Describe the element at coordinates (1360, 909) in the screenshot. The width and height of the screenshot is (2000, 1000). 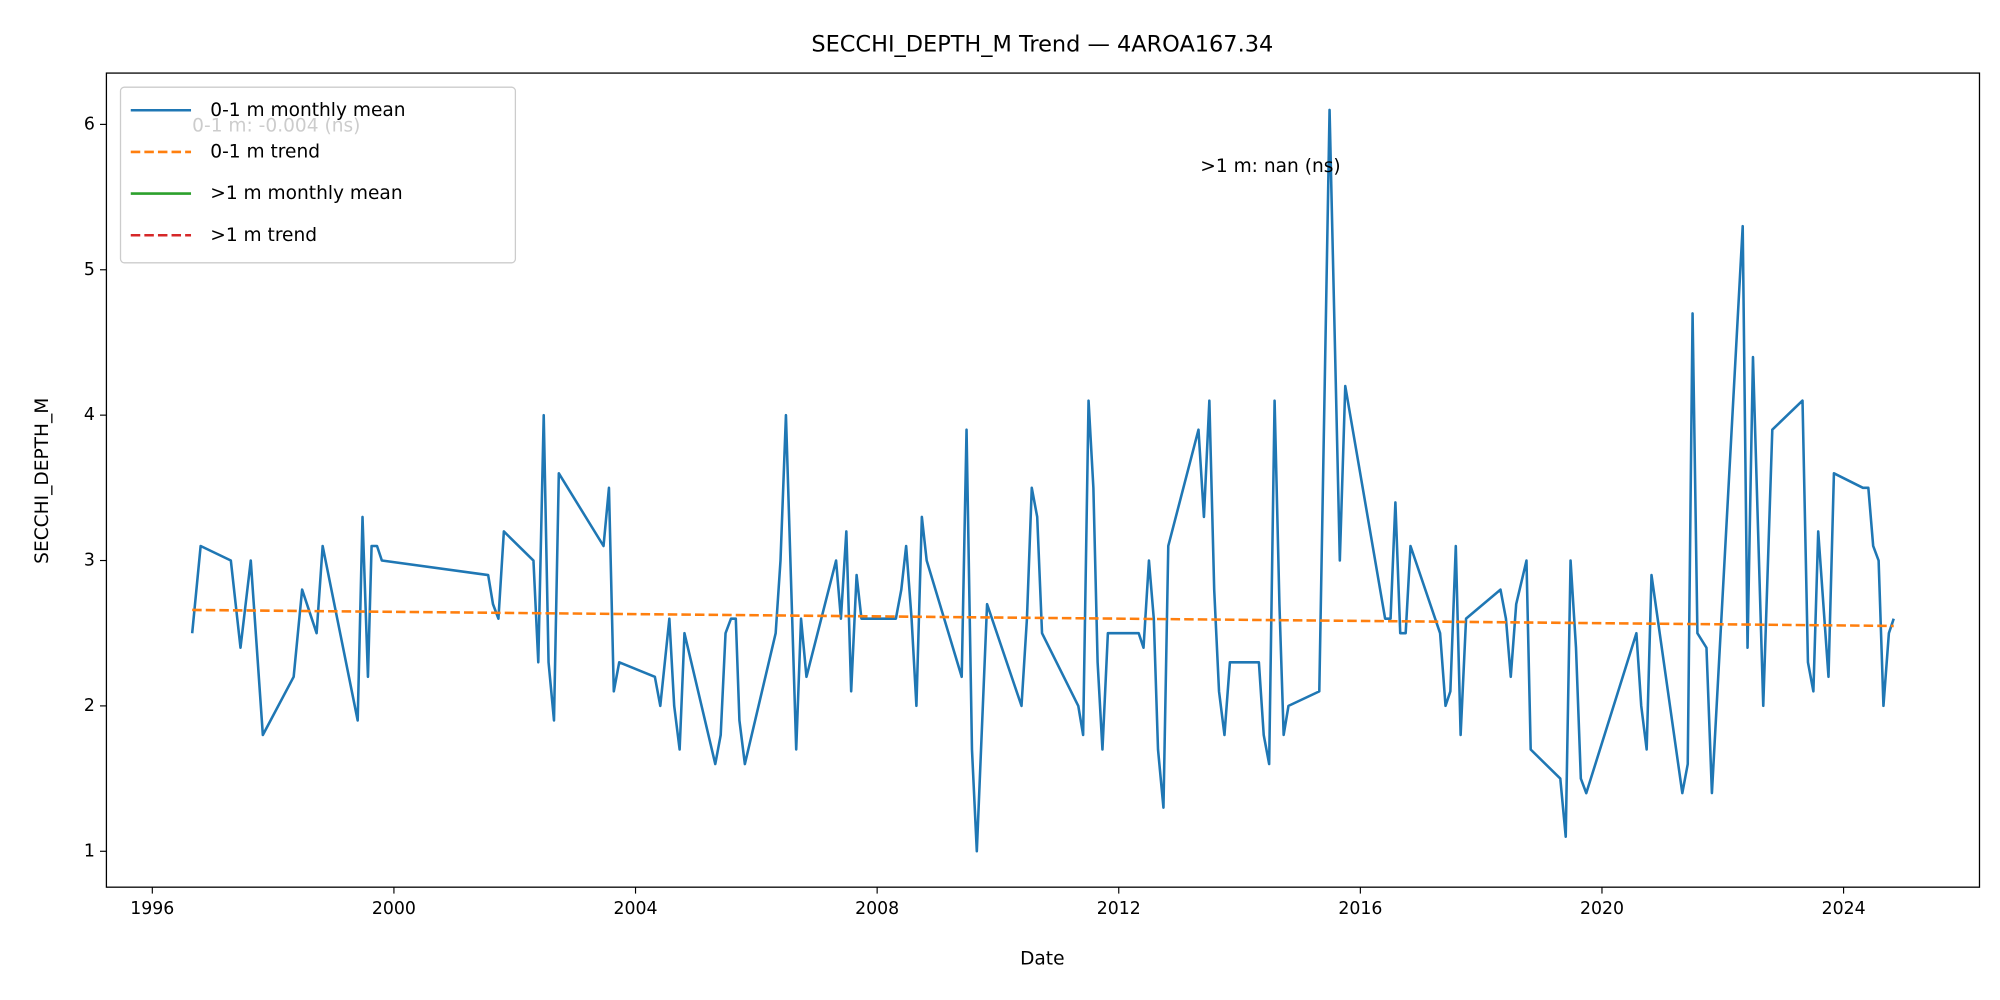
I see `x-tick-label: 2016` at that location.